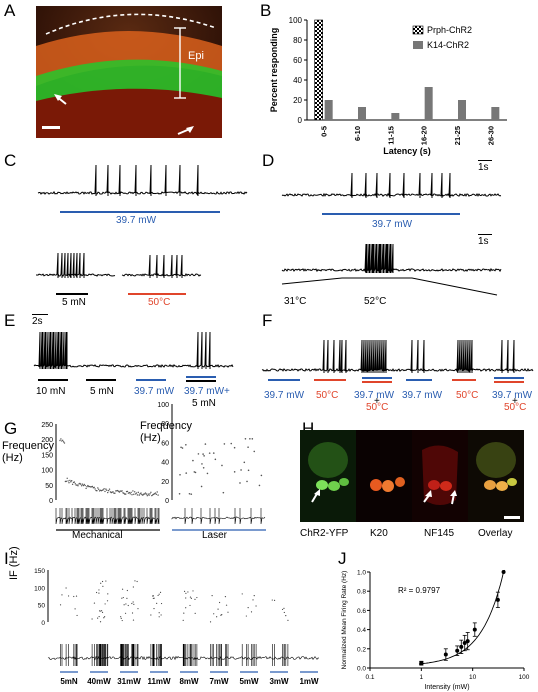 This screenshot has height=692, width=538. What do you see at coordinates (267, 320) in the screenshot?
I see `panel-label-f: F` at bounding box center [267, 320].